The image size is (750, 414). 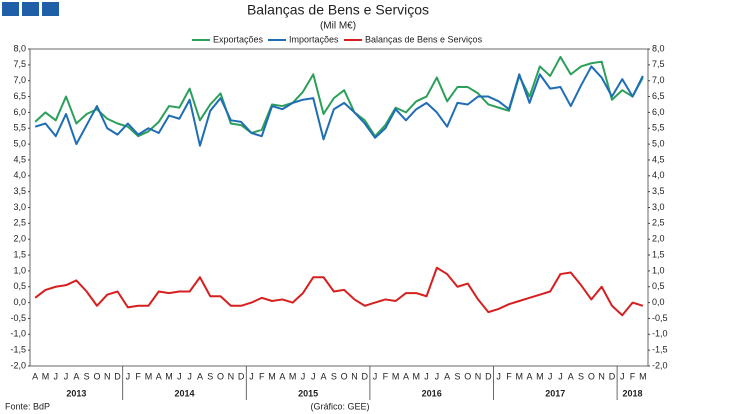 What do you see at coordinates (19, 64) in the screenshot?
I see `y-tick-label: 7,5` at bounding box center [19, 64].